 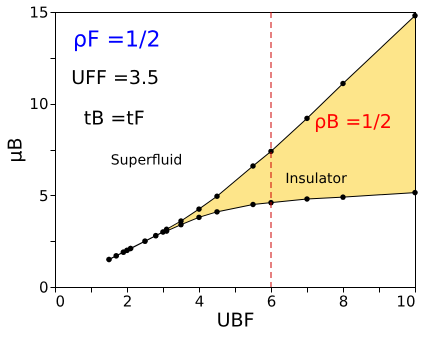 I want to click on y-axis-title: μB, so click(x=15, y=150).